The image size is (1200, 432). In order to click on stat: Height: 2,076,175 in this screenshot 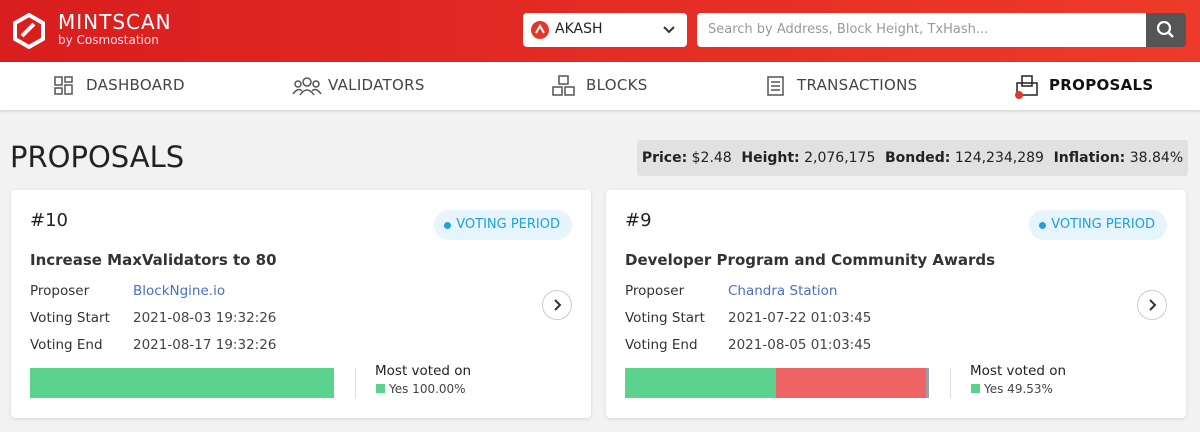, I will do `click(808, 158)`.